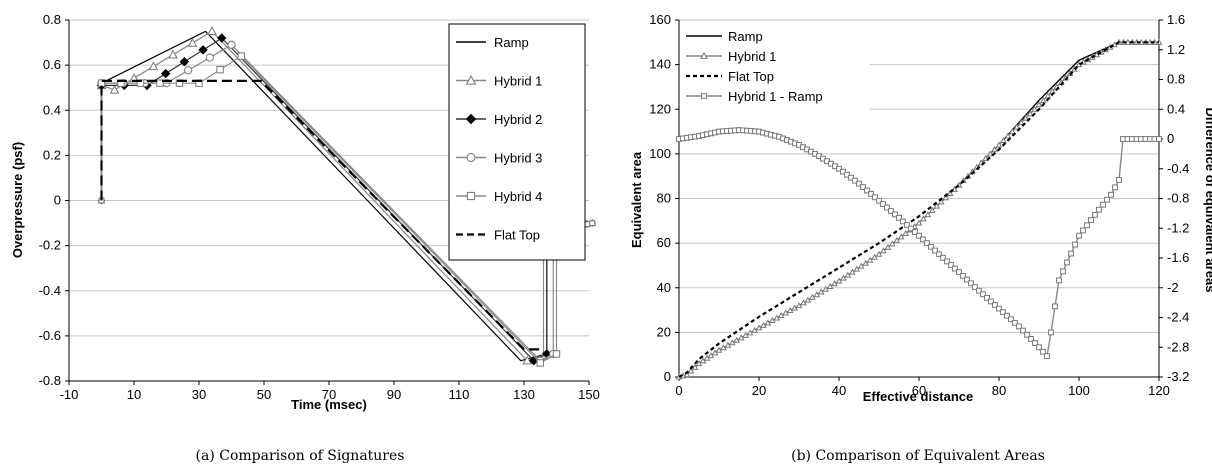 This screenshot has height=470, width=1212. I want to click on chart-b-y2-tick-label: 1.6, so click(1176, 19).